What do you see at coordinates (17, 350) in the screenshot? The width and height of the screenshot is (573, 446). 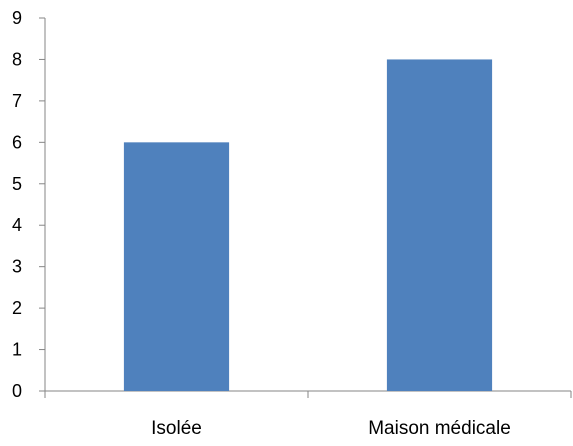 I see `y-tick-label: 1` at bounding box center [17, 350].